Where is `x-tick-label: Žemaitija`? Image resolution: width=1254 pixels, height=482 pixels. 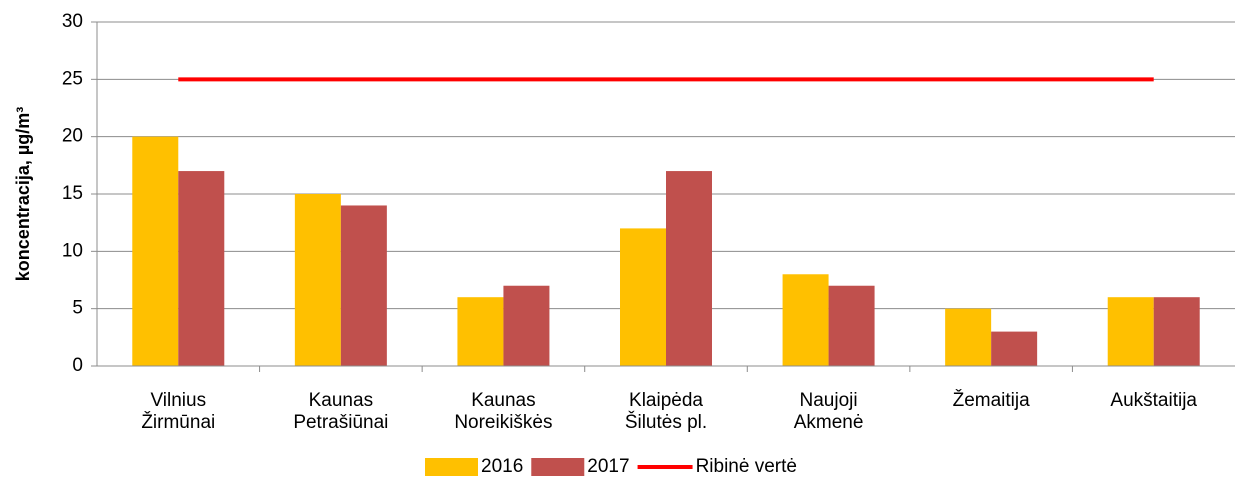
x-tick-label: Žemaitija is located at coordinates (992, 400).